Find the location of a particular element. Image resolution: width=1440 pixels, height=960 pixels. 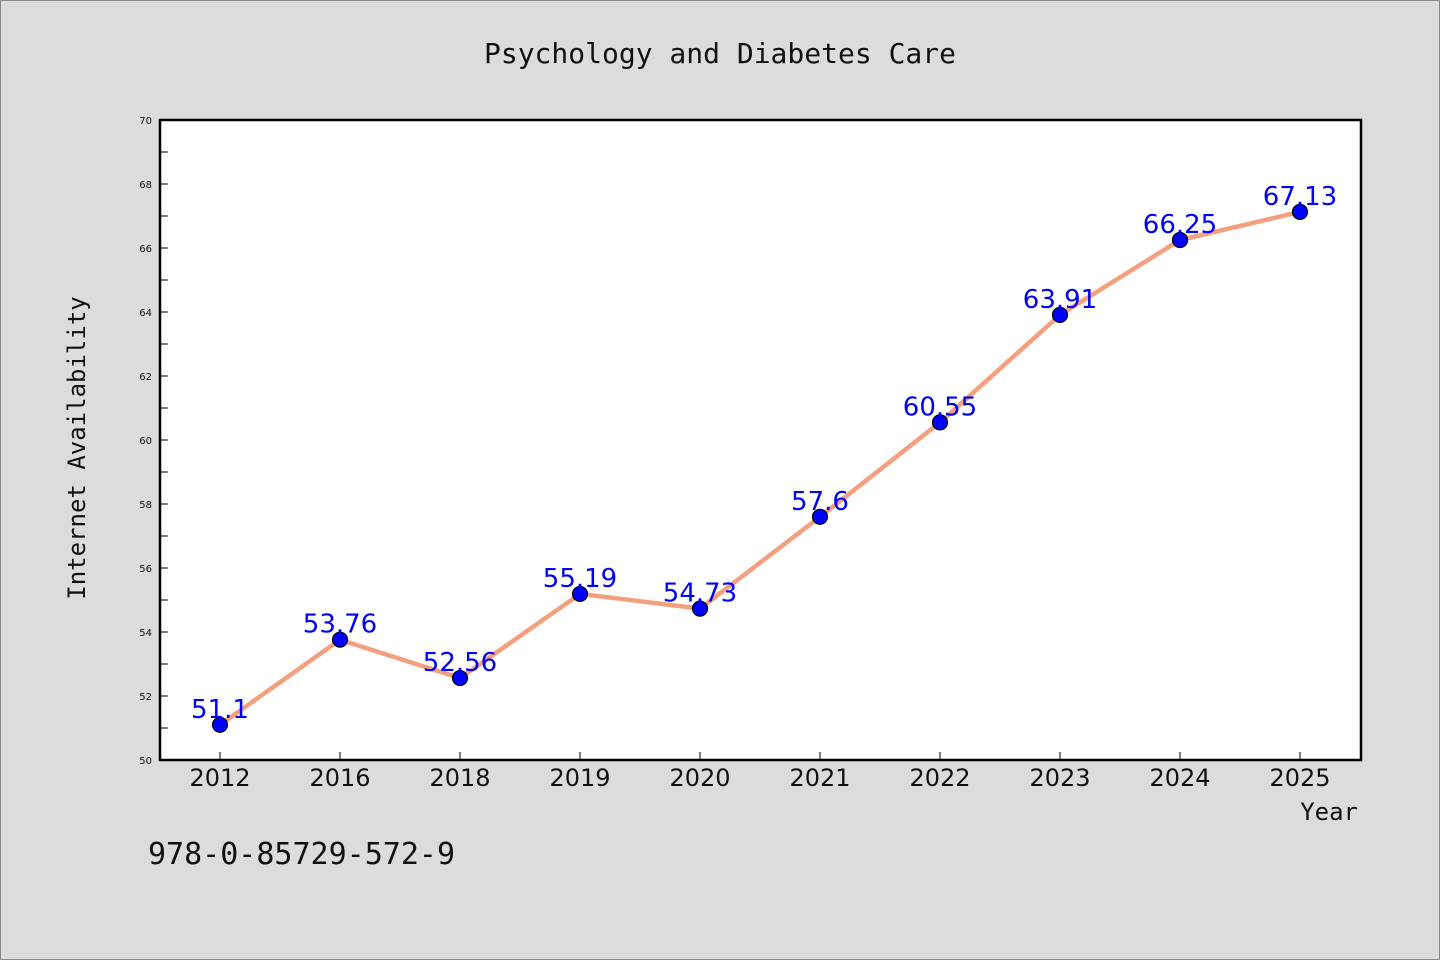

x-axis-label: Year is located at coordinates (1329, 812).